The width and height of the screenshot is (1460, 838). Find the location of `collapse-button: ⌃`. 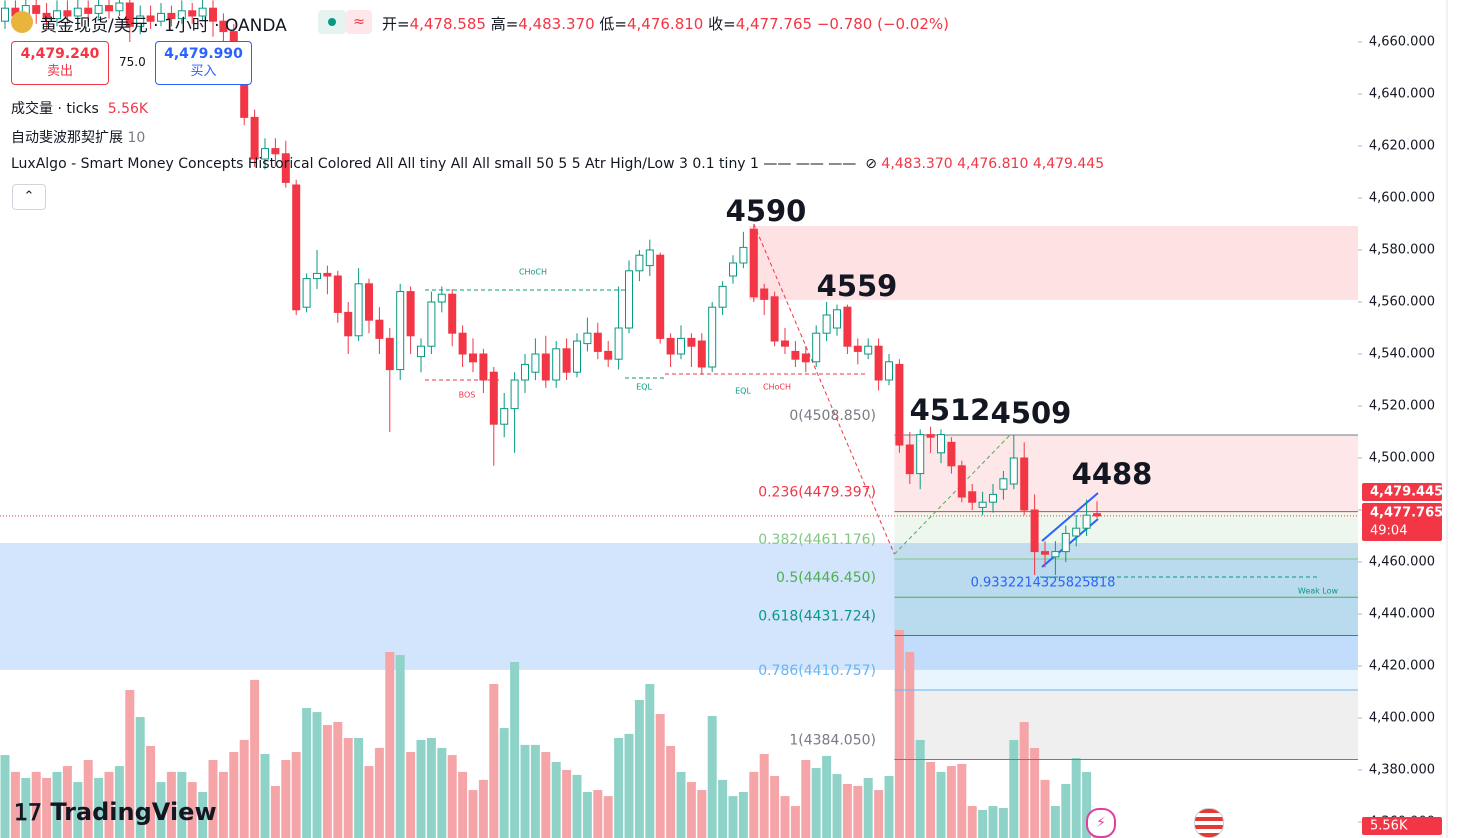

collapse-button: ⌃ is located at coordinates (29, 197).